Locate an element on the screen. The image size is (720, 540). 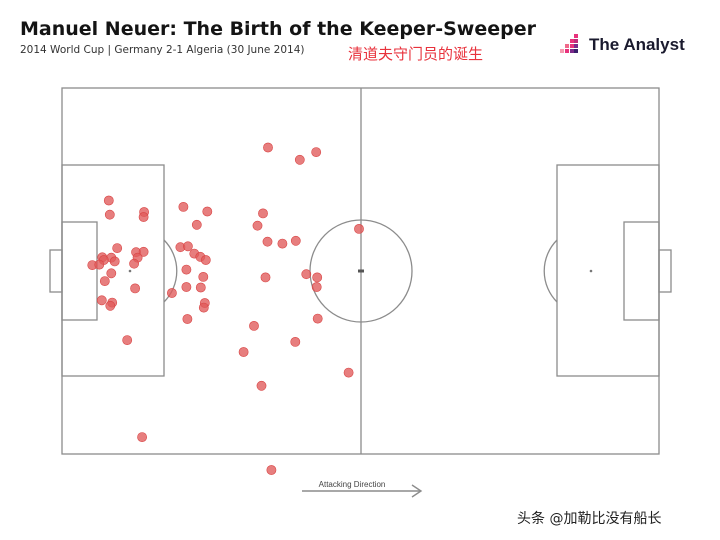
left-penalty-spot is located at coordinates (130, 271).